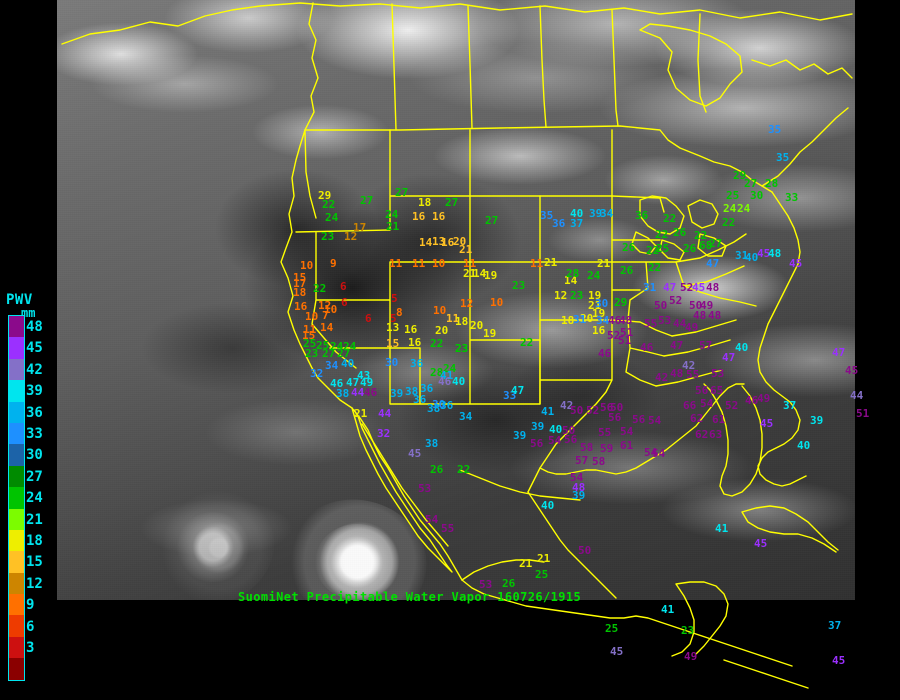 The width and height of the screenshot is (900, 700). What do you see at coordinates (332, 365) in the screenshot?
I see `station-pwv-value: 34` at bounding box center [332, 365].